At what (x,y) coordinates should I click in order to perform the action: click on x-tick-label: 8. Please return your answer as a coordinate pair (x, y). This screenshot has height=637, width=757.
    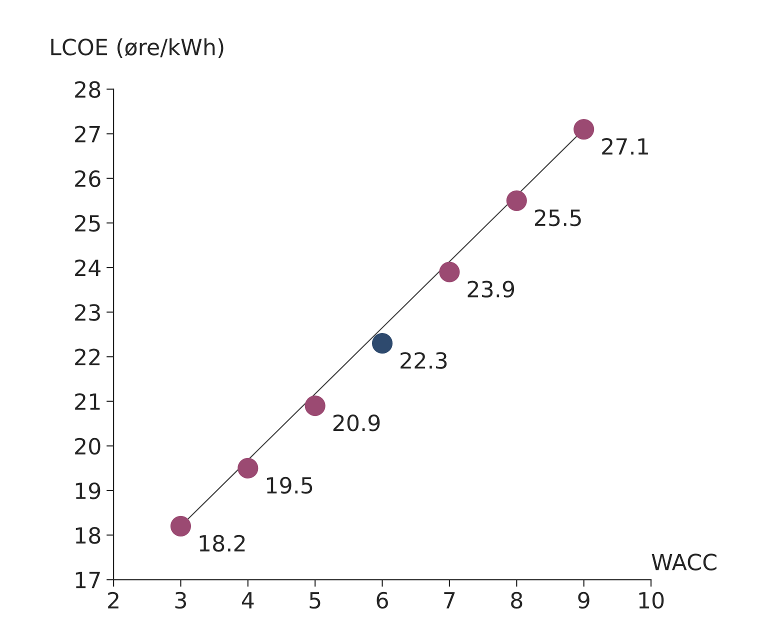
    Looking at the image, I should click on (516, 600).